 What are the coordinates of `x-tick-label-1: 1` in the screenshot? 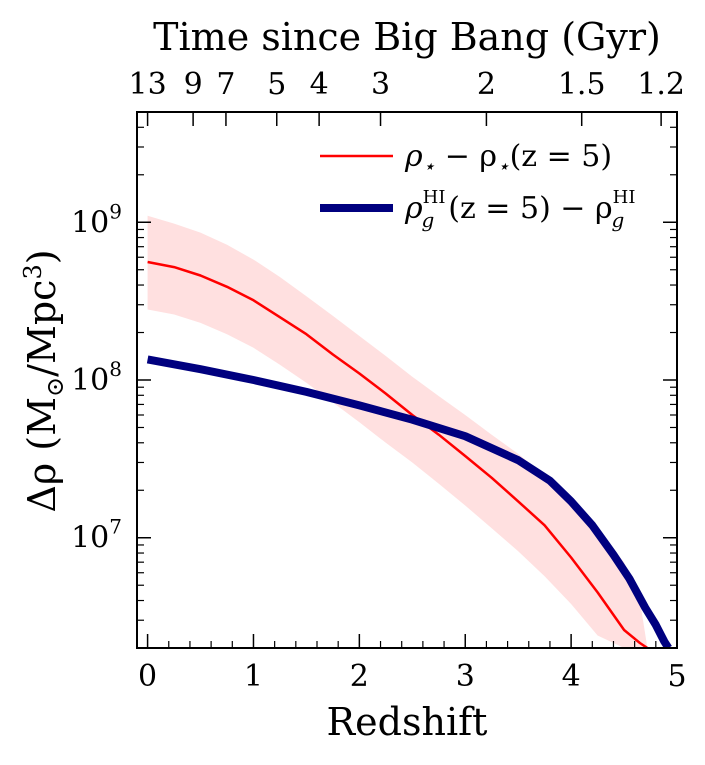 It's located at (253, 676).